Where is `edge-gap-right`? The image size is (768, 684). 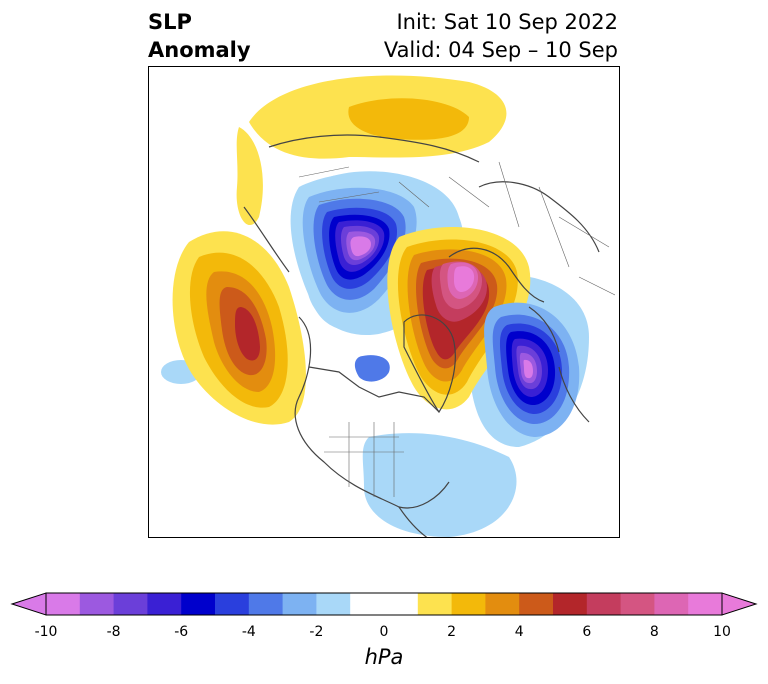 edge-gap-right is located at coordinates (617, 303).